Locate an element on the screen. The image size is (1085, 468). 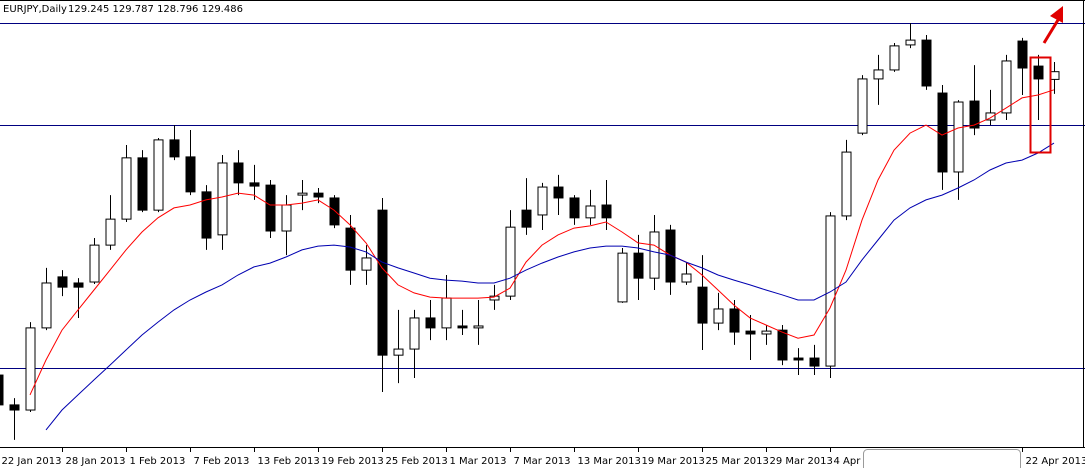
x-tick-label: 25 Feb 2013 is located at coordinates (417, 461).